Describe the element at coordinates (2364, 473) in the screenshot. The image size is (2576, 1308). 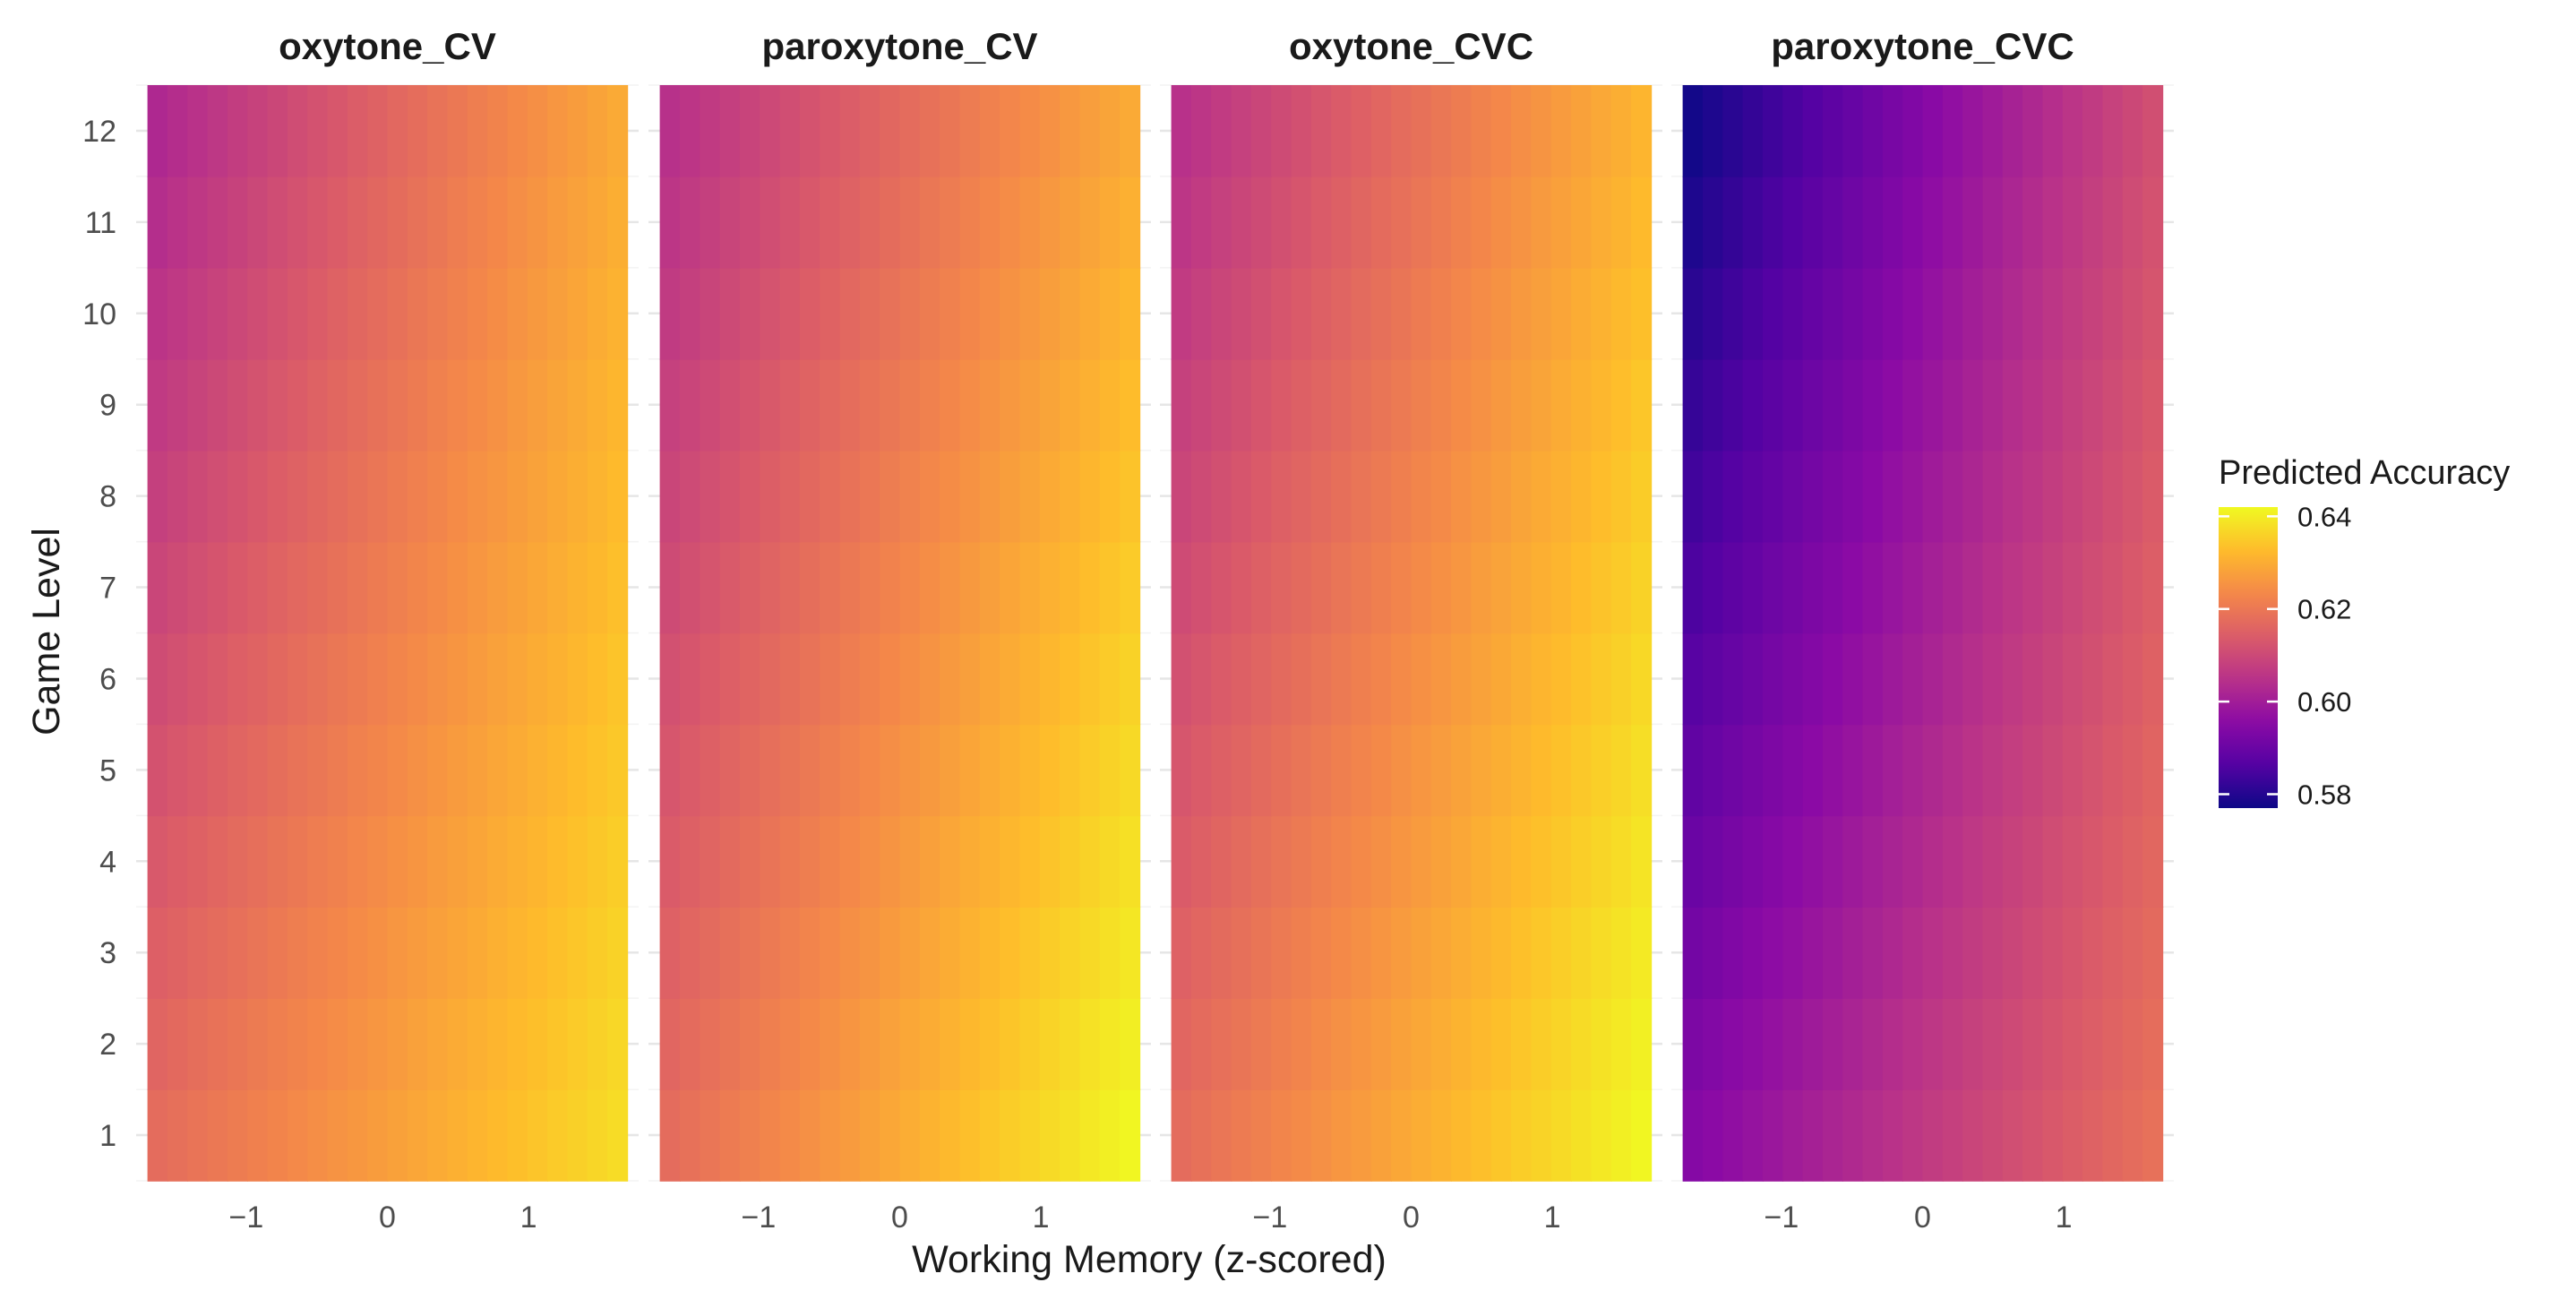
I see `legend-title: Predicted Accuracy` at that location.